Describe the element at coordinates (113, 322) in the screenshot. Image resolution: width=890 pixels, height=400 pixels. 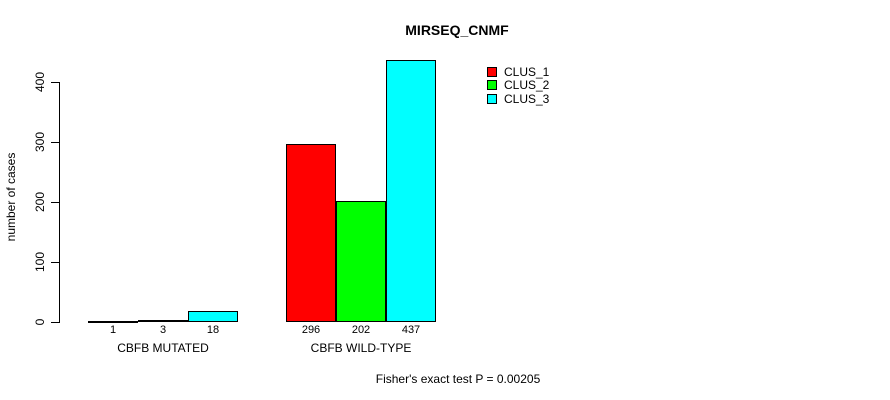
I see `bar-clus_1-group1` at that location.